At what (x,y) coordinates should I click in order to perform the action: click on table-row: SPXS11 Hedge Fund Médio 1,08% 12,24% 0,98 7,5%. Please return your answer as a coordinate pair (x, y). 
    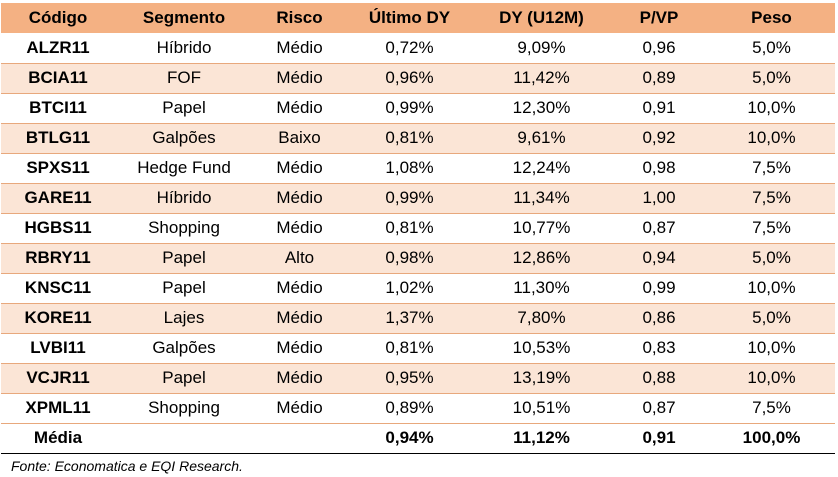
    Looking at the image, I should click on (418, 168).